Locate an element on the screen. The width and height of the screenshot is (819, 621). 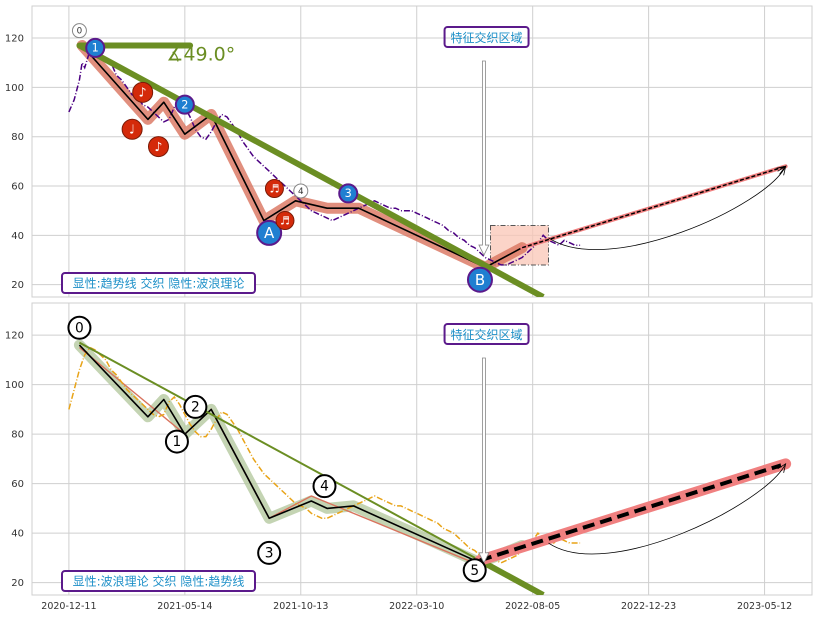
x-tick-label: 2020-12-11 is located at coordinates (68, 606).